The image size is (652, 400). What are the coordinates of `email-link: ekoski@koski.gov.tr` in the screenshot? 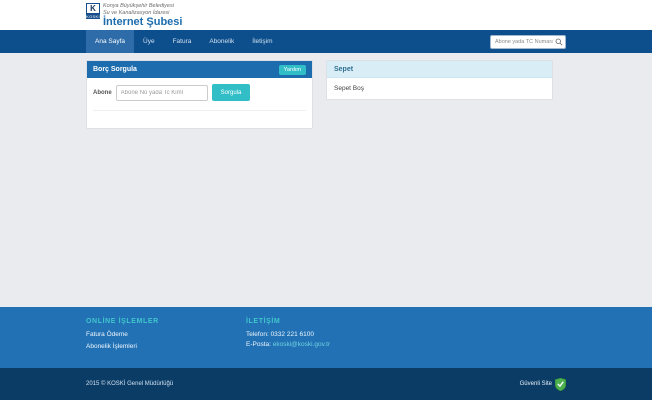 It's located at (301, 344).